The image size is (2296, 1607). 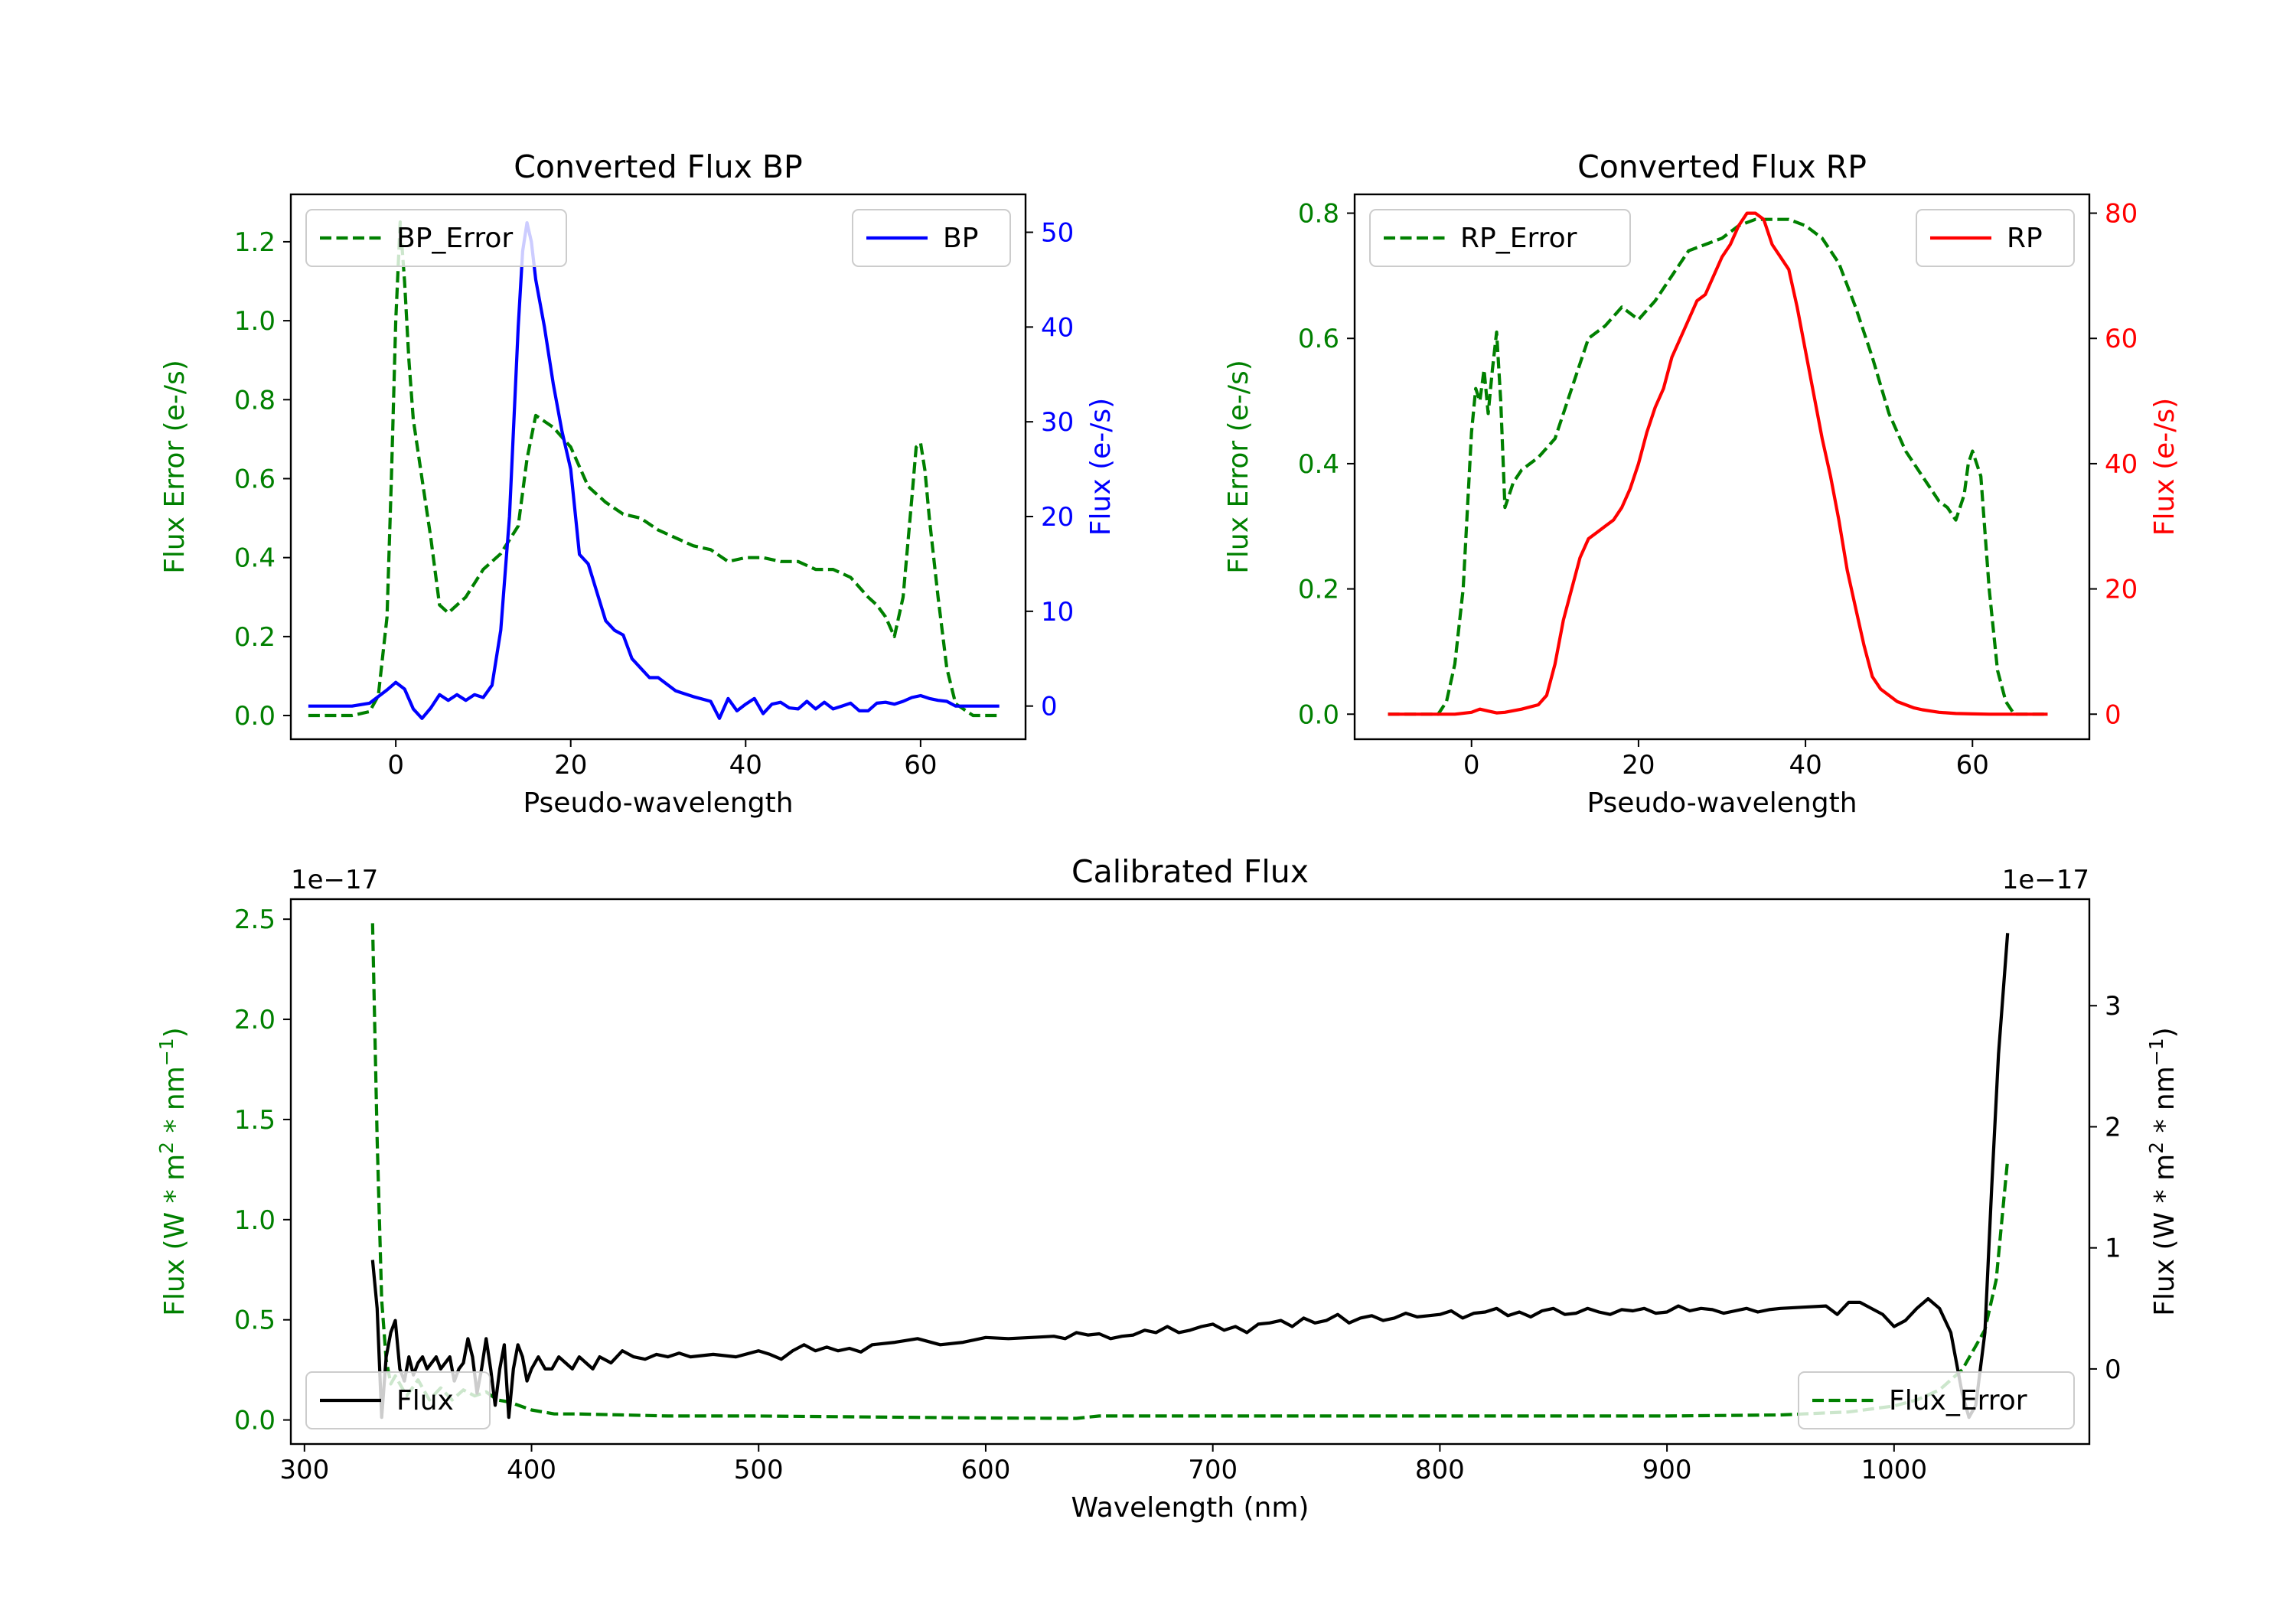 What do you see at coordinates (2163, 1171) in the screenshot?
I see `y-right-axis-label: Flux (W * m2 * nm−1)` at bounding box center [2163, 1171].